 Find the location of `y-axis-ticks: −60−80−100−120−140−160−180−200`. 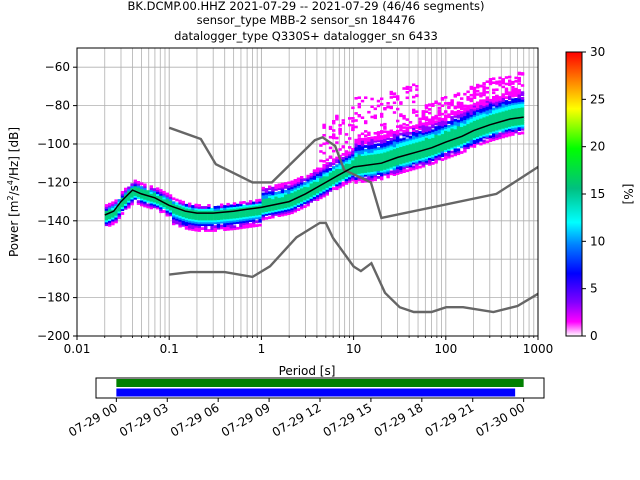

y-axis-ticks: −60−80−100−120−140−160−180−200 is located at coordinates (57, 201).